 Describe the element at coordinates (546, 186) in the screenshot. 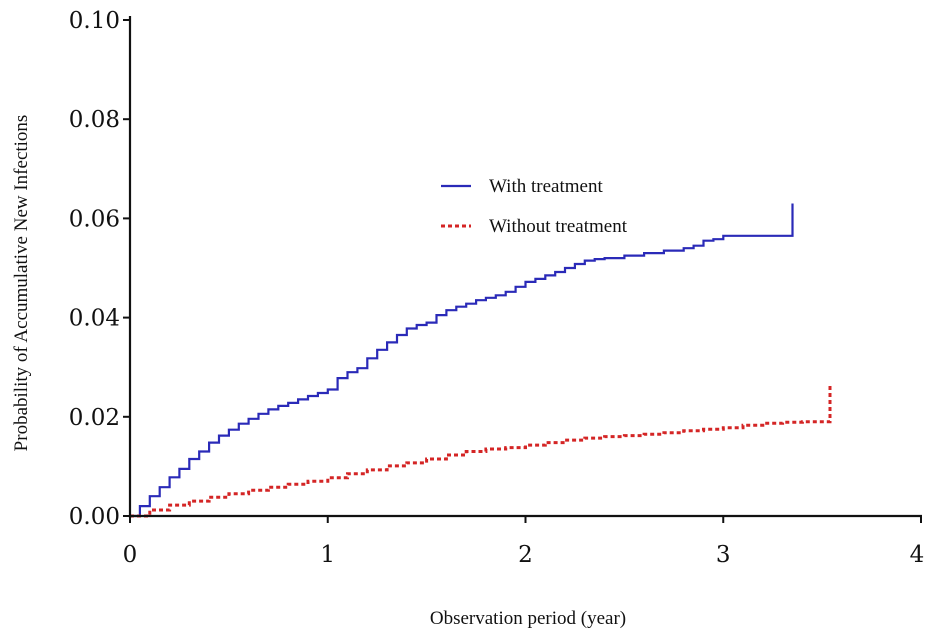

I see `legend-label-with-treatment: With treatment` at that location.